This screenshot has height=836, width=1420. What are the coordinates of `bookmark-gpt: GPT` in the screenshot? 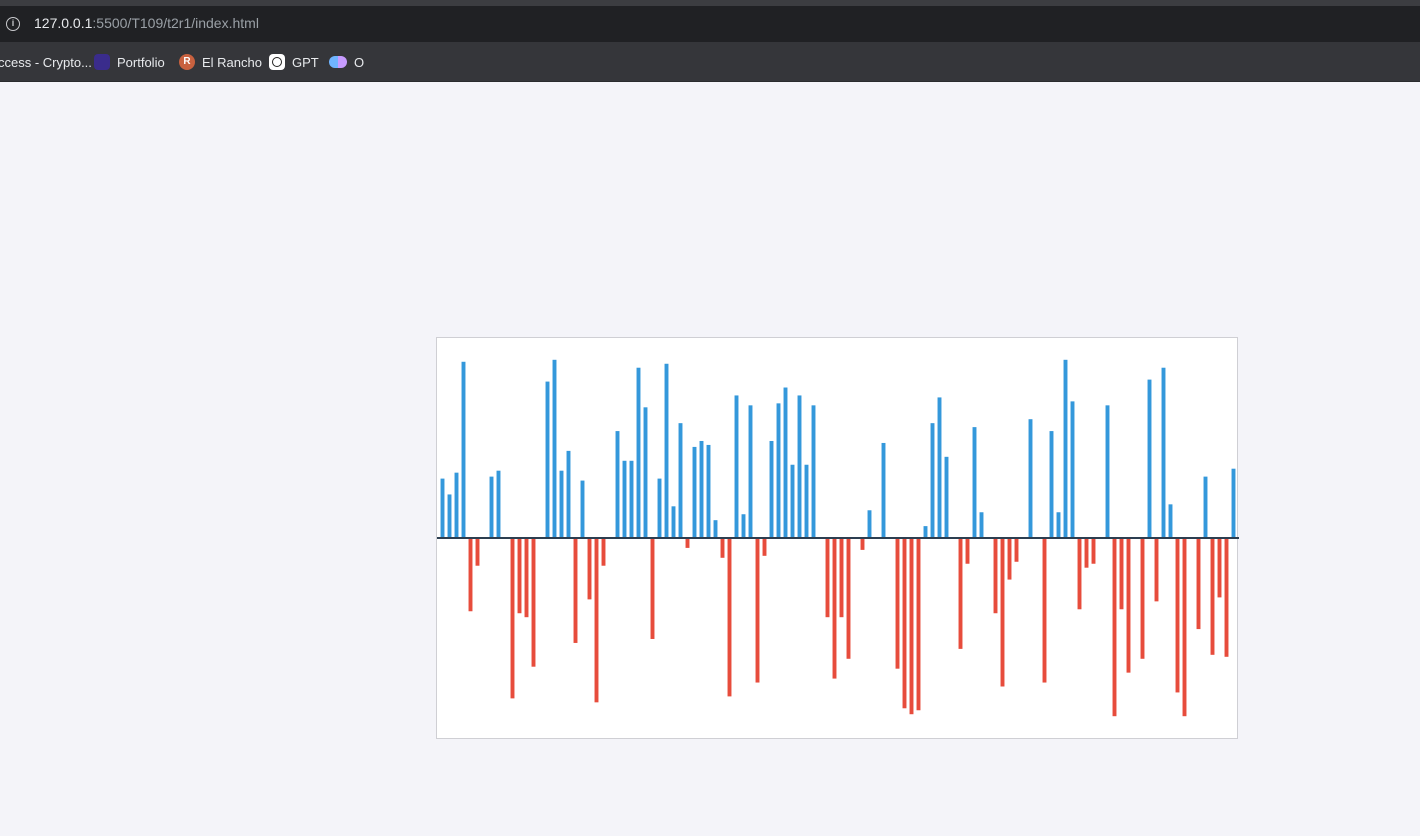 It's located at (294, 62).